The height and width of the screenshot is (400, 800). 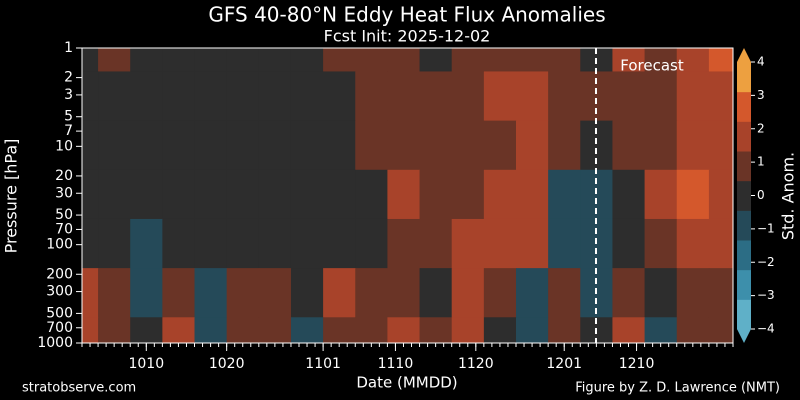 What do you see at coordinates (146, 364) in the screenshot?
I see `x-tick-label: 1010` at bounding box center [146, 364].